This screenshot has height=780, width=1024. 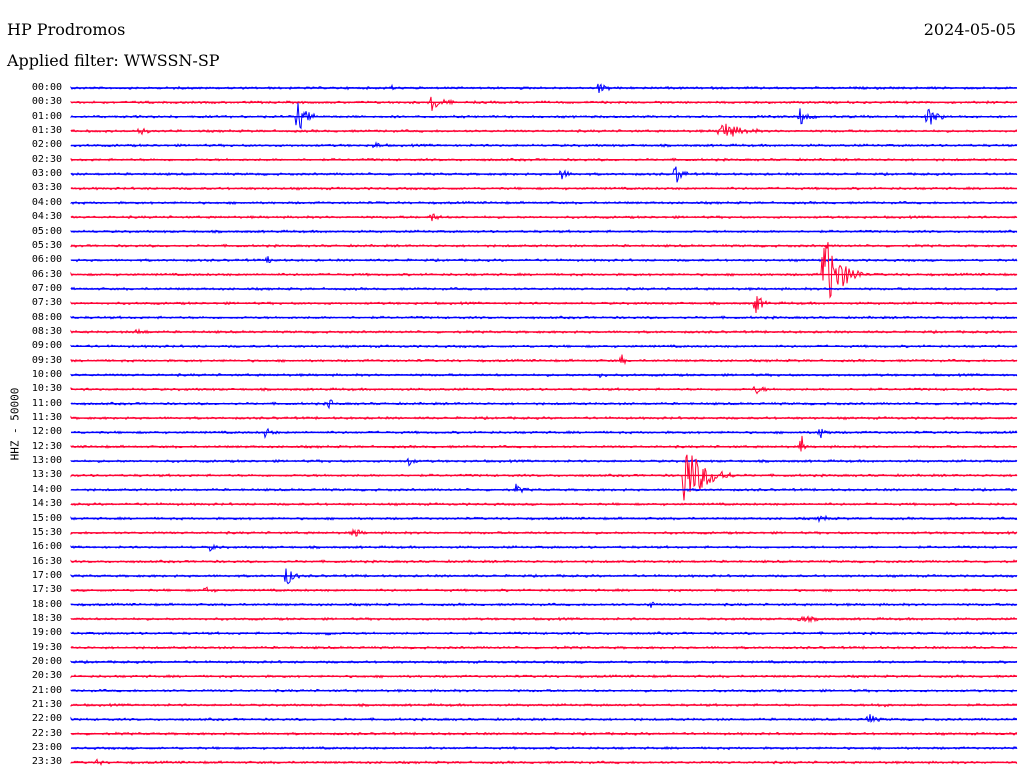 I want to click on time-label: 01:00, so click(x=46, y=116).